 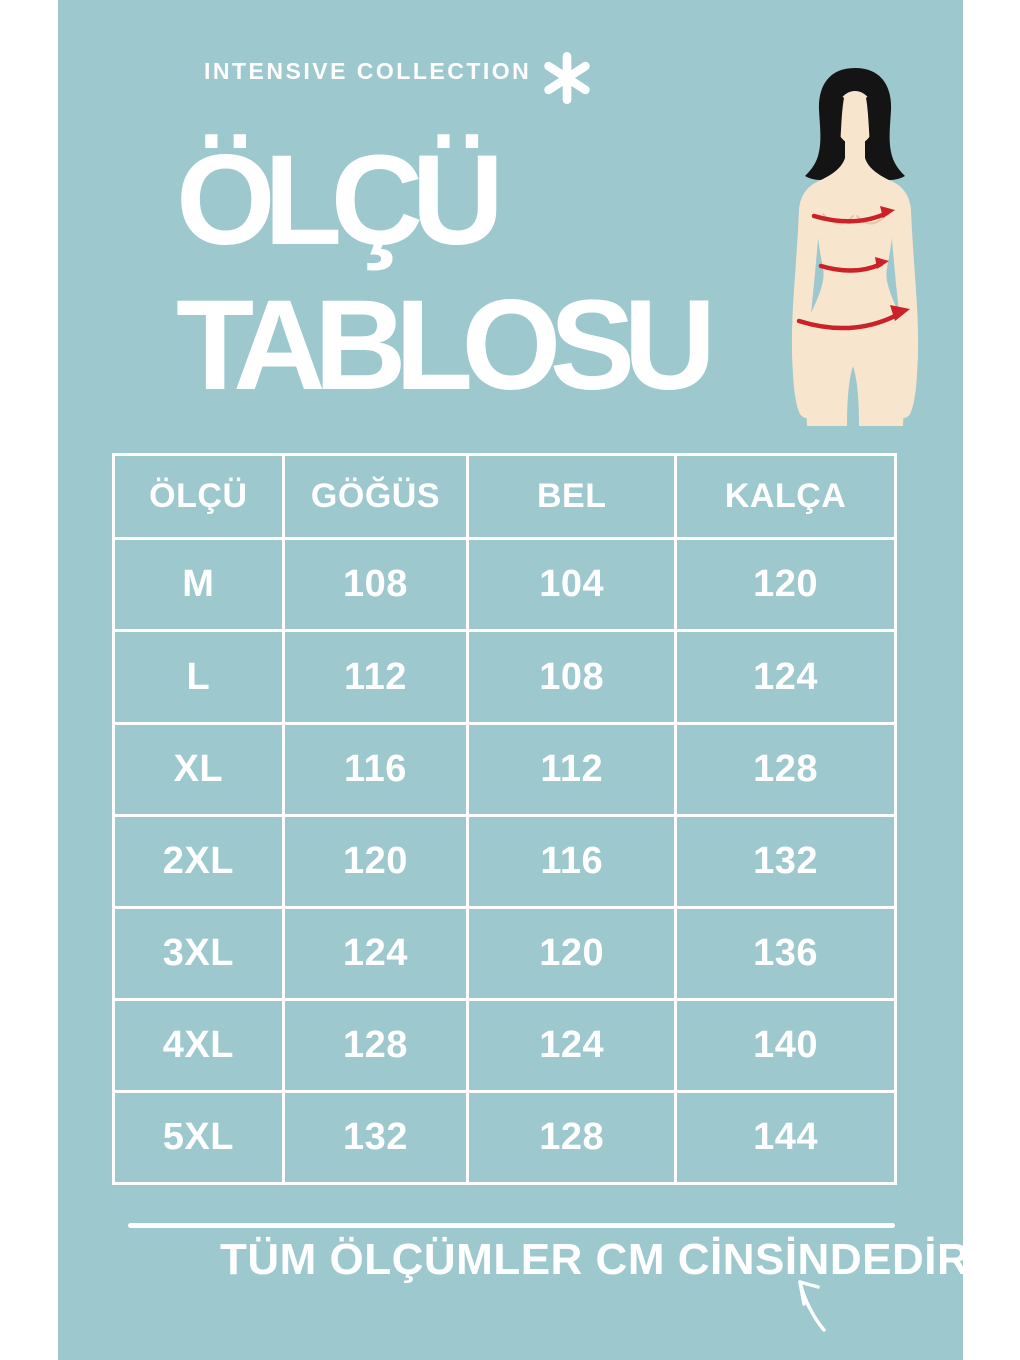 What do you see at coordinates (375, 1137) in the screenshot?
I see `chest-cell: 132` at bounding box center [375, 1137].